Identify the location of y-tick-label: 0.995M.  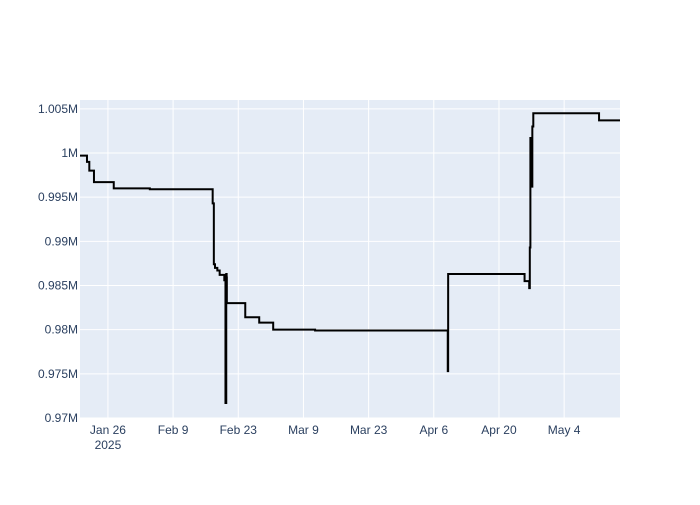
(58, 197).